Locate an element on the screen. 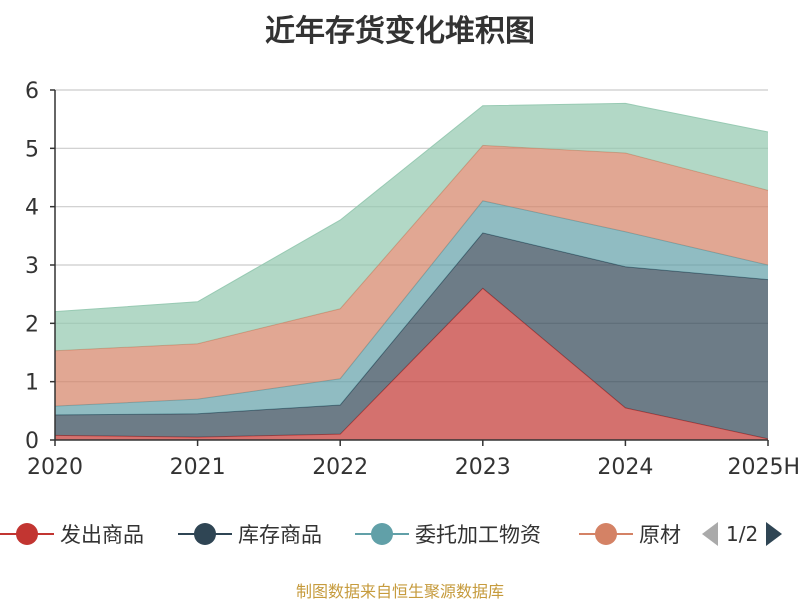 This screenshot has height=602, width=800. legend-item: 库存商品 is located at coordinates (250, 534).